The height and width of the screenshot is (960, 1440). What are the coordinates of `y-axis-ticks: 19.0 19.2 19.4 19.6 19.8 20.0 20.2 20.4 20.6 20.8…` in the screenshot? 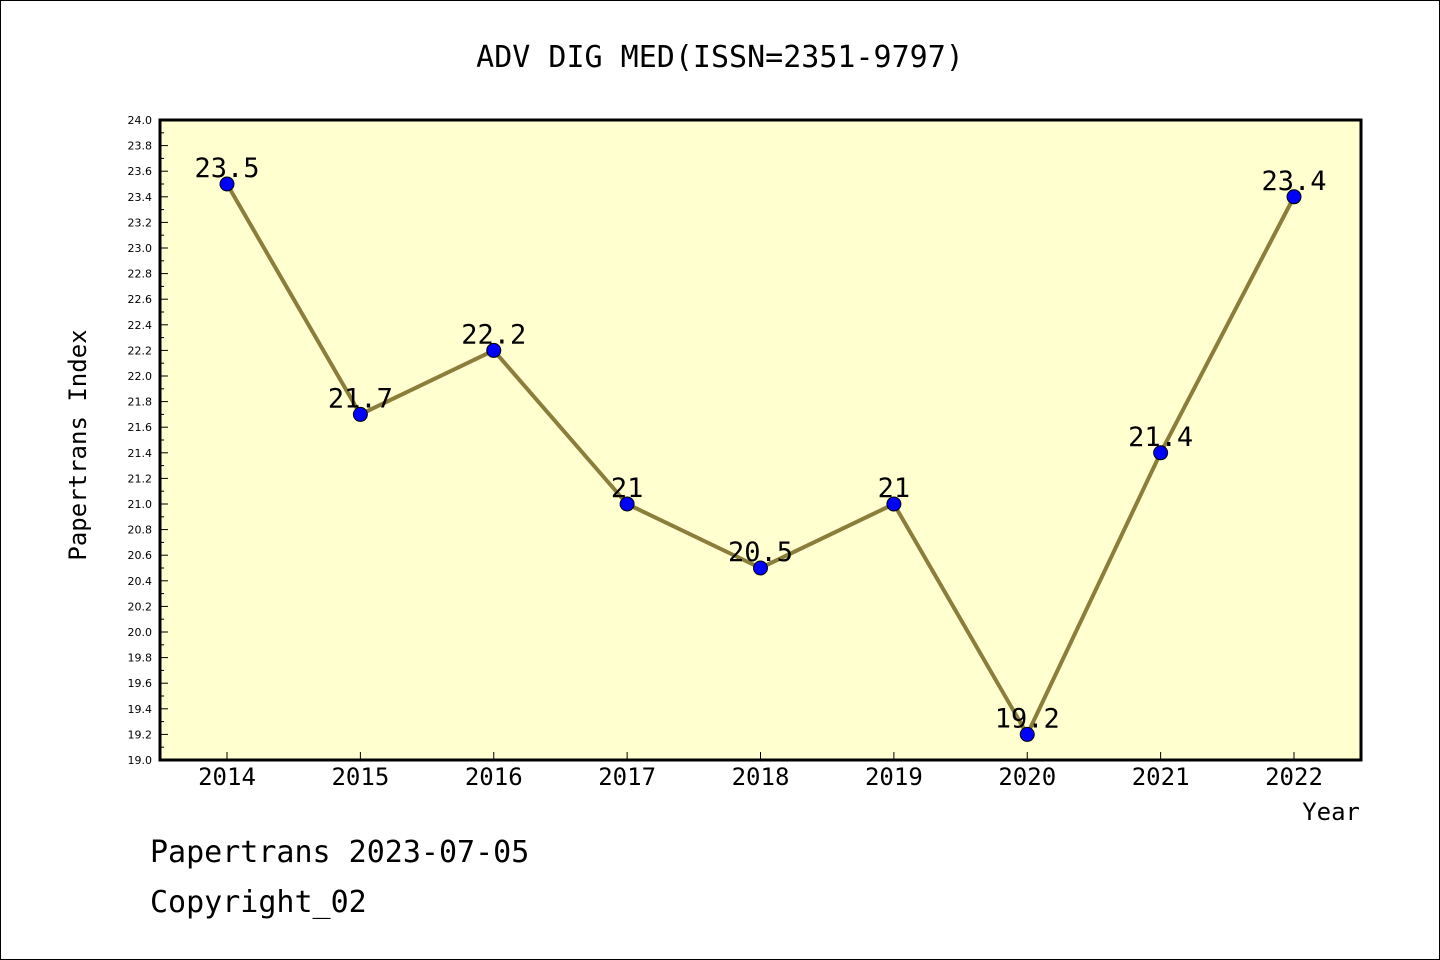 It's located at (148, 440).